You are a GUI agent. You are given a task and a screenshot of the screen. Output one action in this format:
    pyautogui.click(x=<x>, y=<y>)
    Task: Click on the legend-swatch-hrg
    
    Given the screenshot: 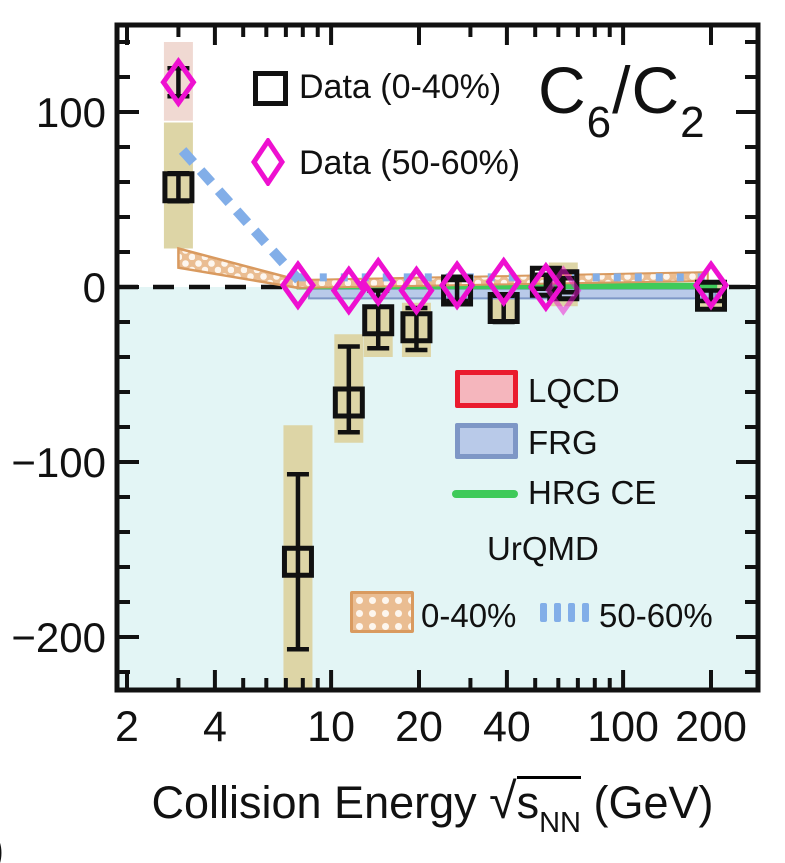 What is the action you would take?
    pyautogui.click(x=485, y=494)
    